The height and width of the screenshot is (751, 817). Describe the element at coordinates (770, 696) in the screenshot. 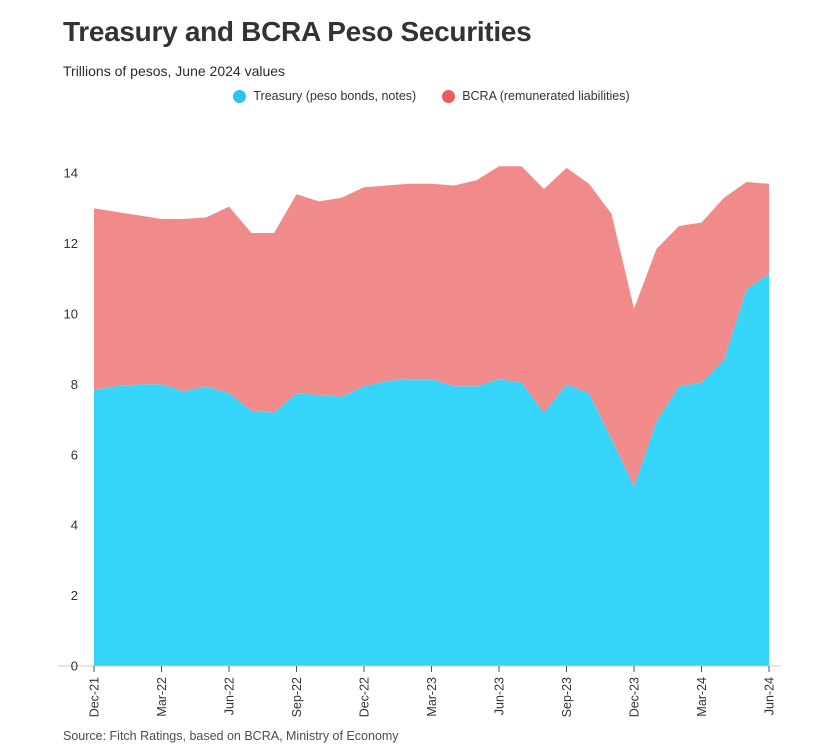

I see `x-axis-label: Jun-24` at that location.